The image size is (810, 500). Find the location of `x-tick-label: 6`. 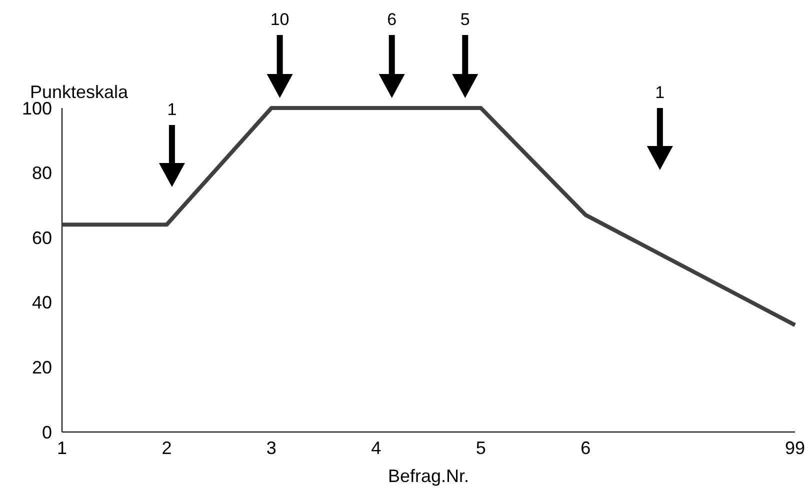

x-tick-label: 6 is located at coordinates (585, 448).